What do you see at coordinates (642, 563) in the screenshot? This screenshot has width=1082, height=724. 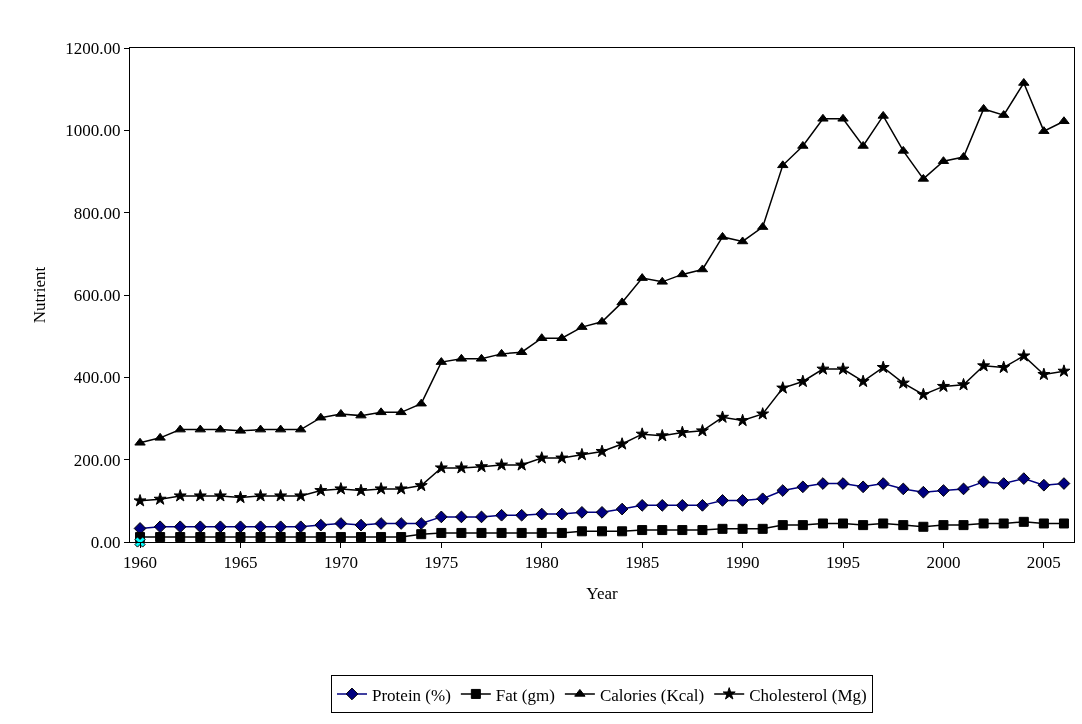 I see `x-tick-label: 1985` at bounding box center [642, 563].